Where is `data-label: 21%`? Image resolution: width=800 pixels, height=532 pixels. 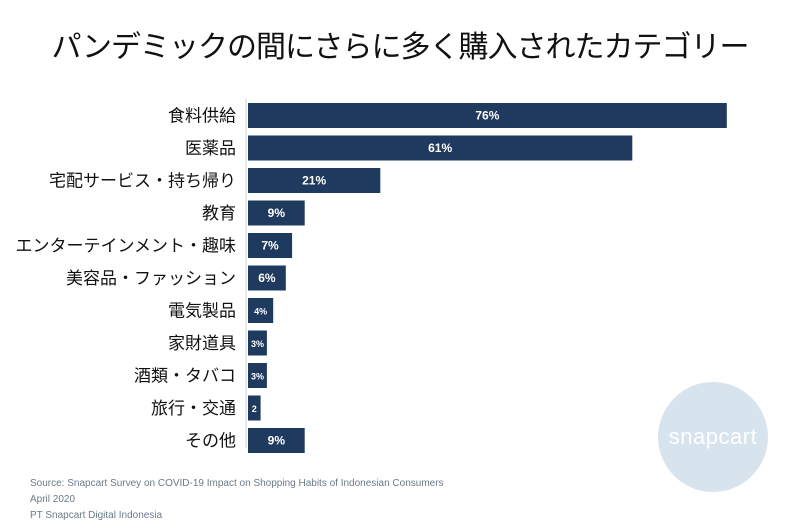
data-label: 21% is located at coordinates (314, 181).